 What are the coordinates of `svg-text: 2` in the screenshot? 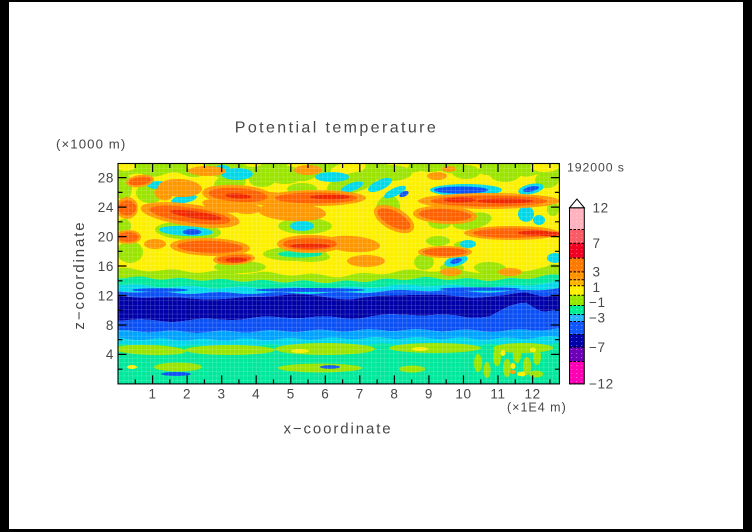 It's located at (187, 394).